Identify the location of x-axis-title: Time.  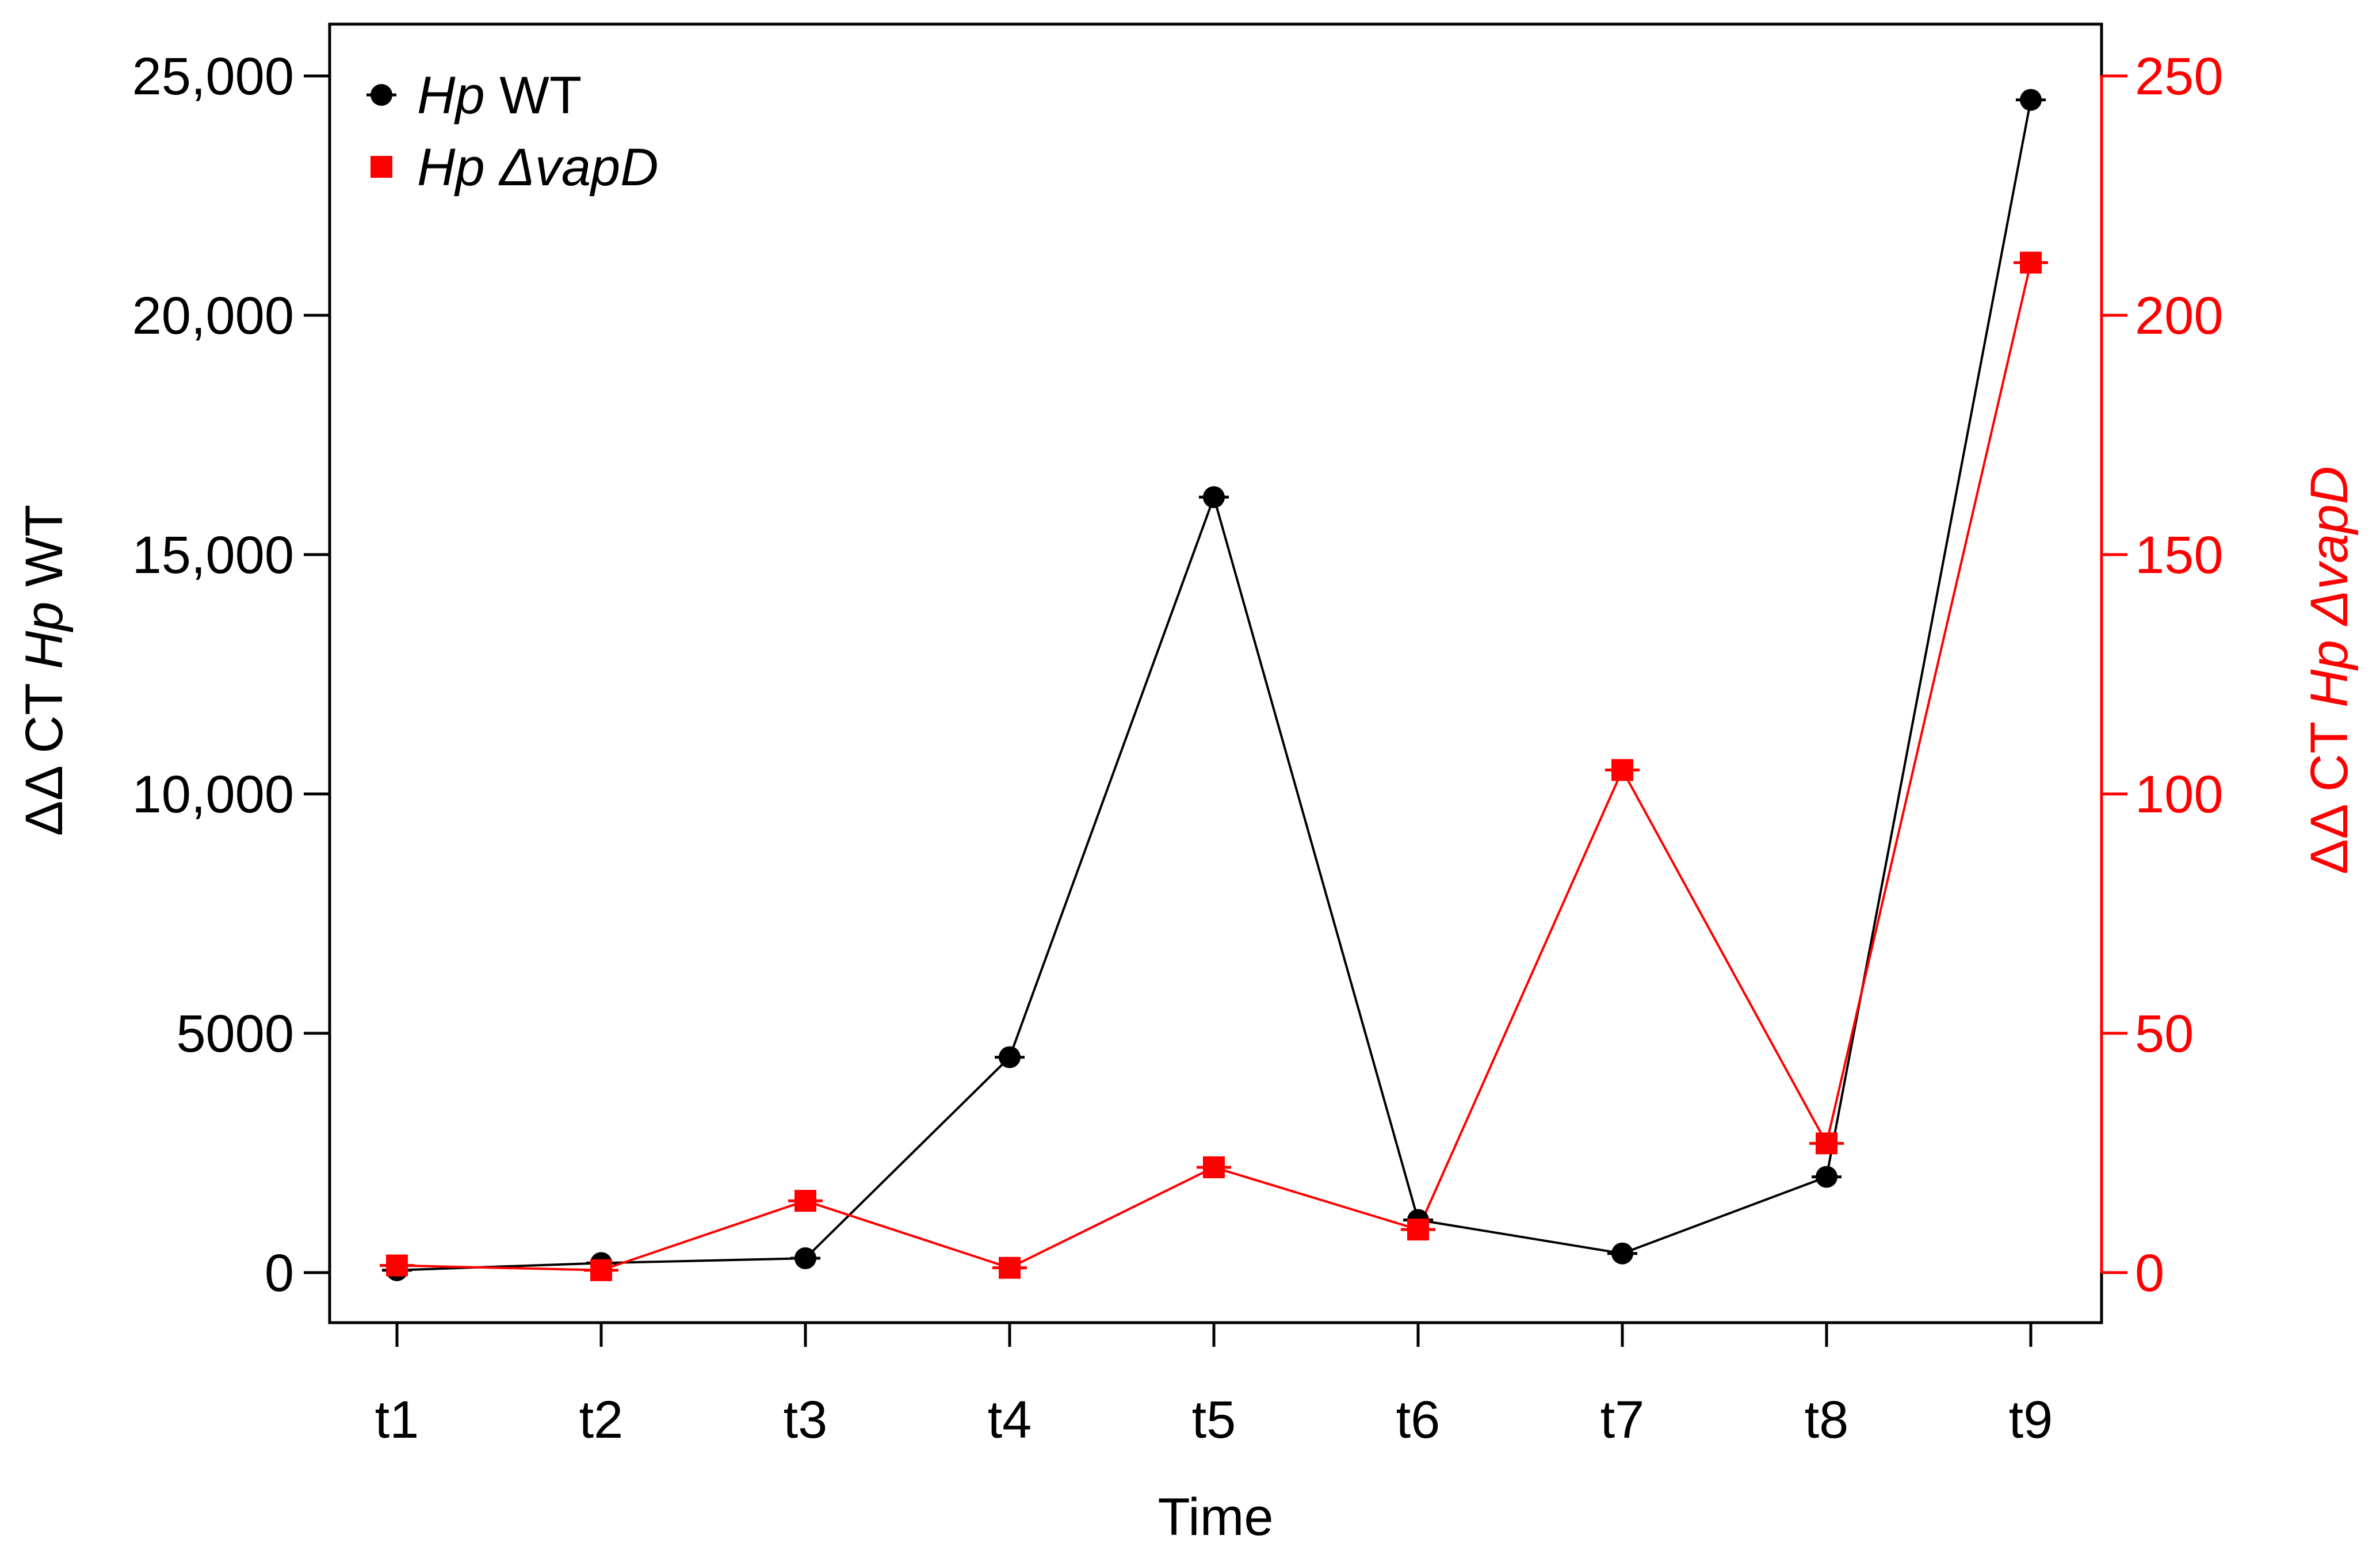
(1215, 1517).